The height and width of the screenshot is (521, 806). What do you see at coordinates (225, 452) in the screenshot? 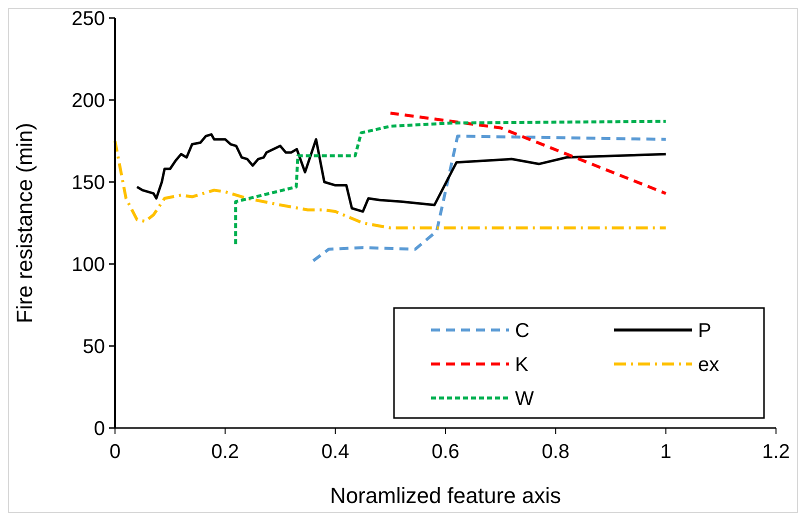
I see `x-tick-label: 0.2` at bounding box center [225, 452].